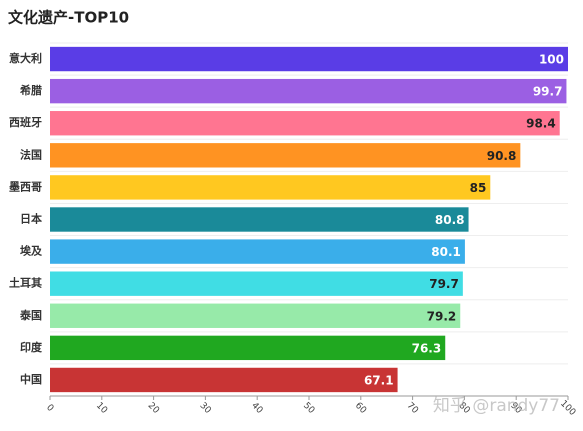 The width and height of the screenshot is (583, 431). What do you see at coordinates (68, 18) in the screenshot?
I see `chart-title: 文化遗产-TOP10` at bounding box center [68, 18].